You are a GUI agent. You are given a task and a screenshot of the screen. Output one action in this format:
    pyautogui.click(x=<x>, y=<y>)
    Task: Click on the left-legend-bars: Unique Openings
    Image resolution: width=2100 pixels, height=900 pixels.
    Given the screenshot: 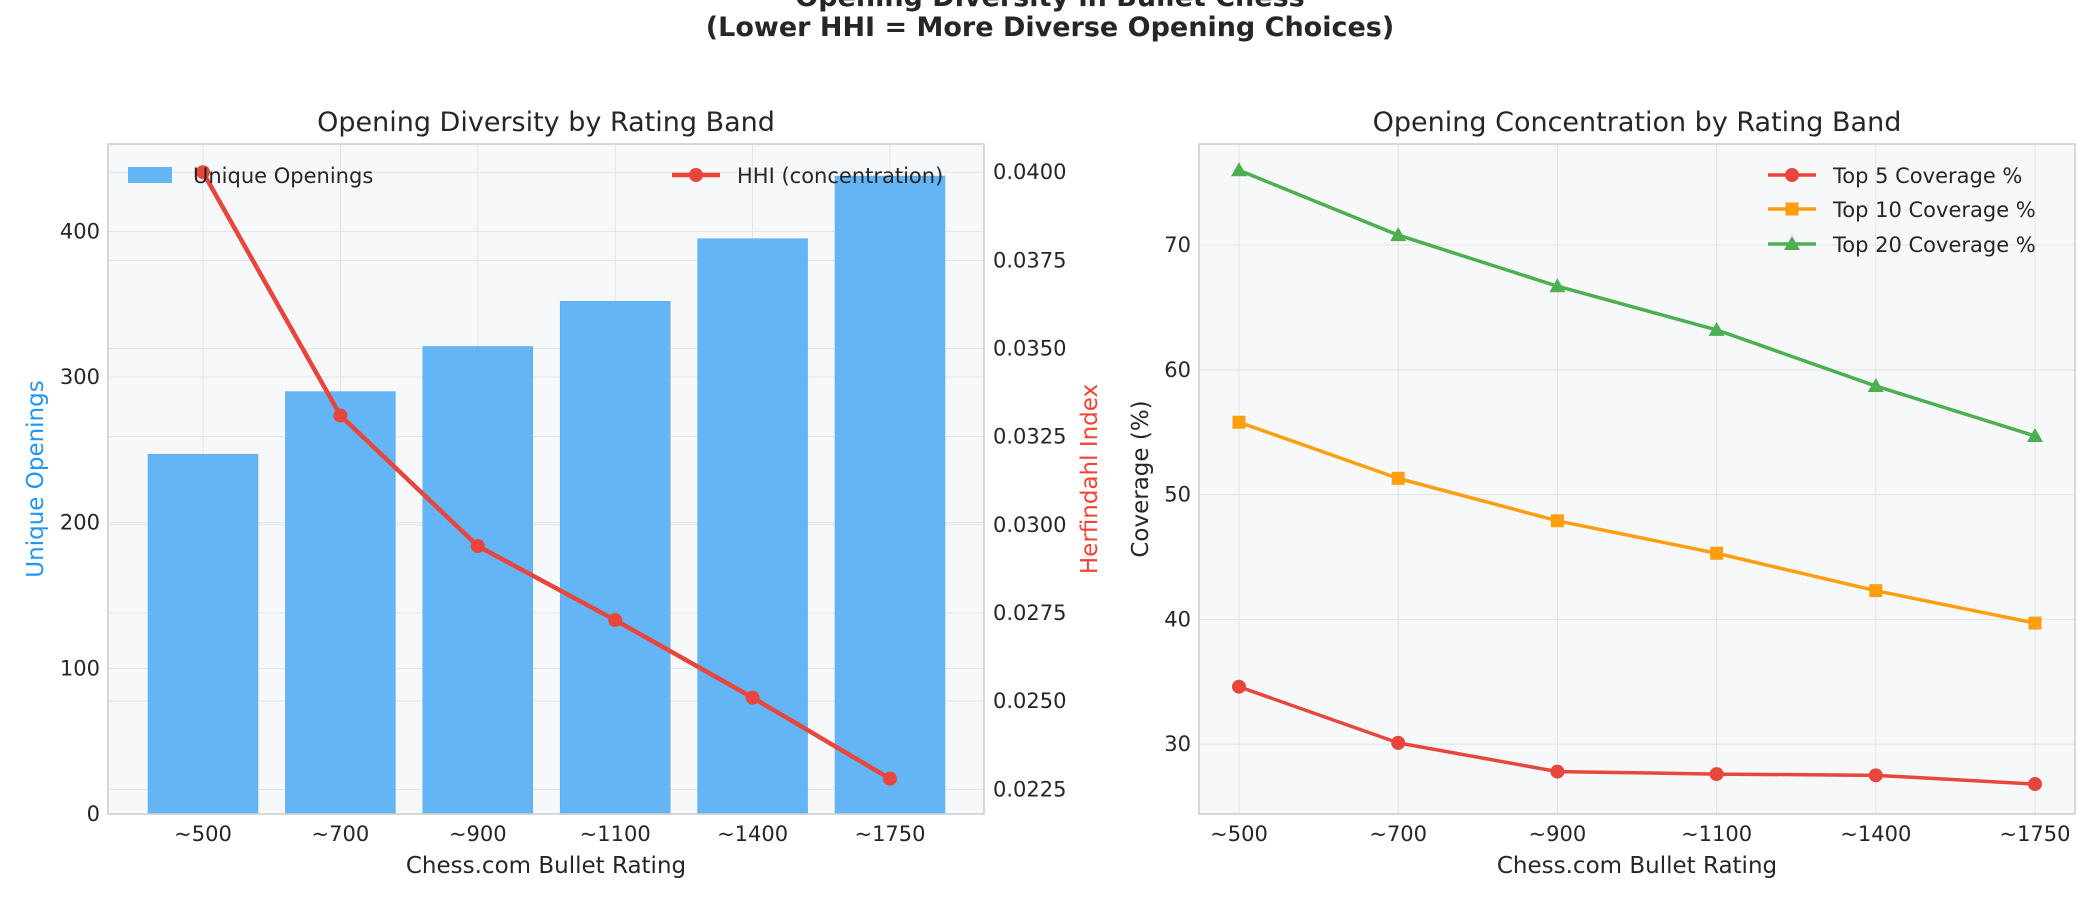 What is the action you would take?
    pyautogui.click(x=250, y=176)
    